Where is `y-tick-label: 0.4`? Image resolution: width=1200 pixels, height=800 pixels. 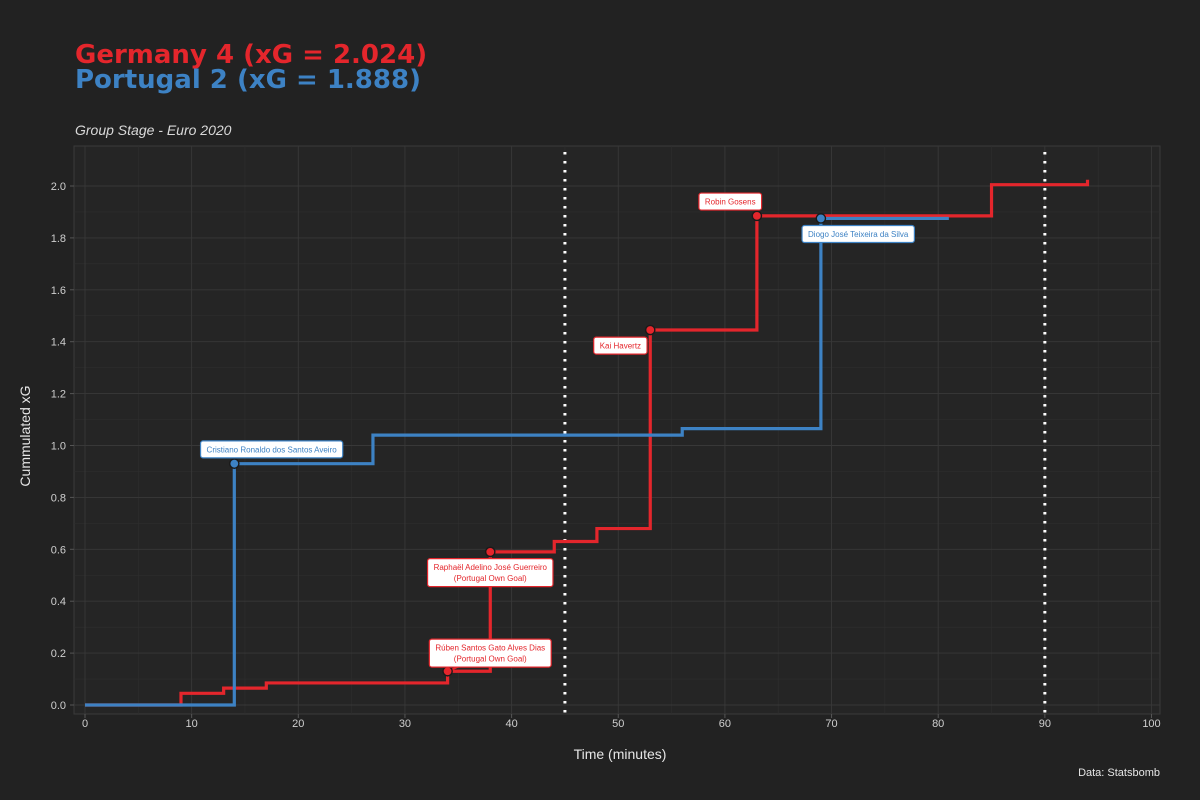 y-tick-label: 0.4 is located at coordinates (58, 602).